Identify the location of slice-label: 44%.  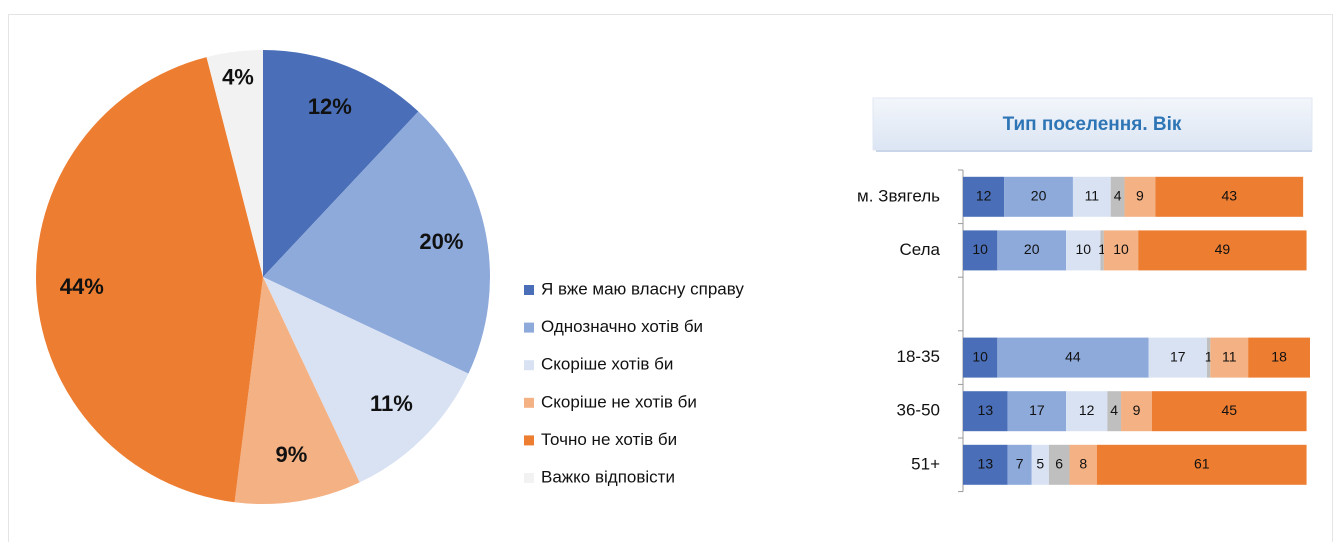
(82, 286).